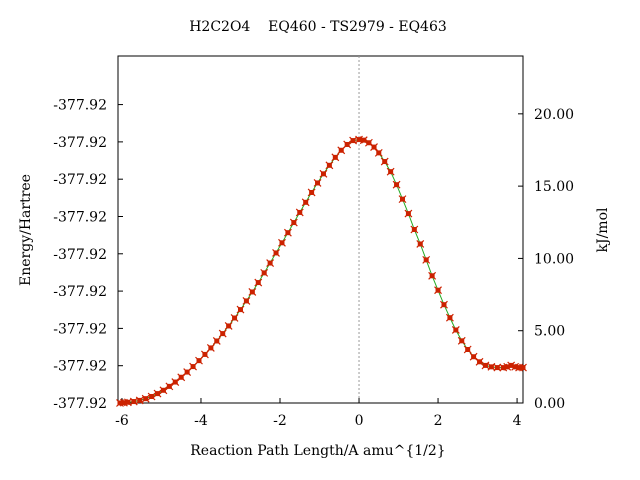  What do you see at coordinates (554, 187) in the screenshot?
I see `right-tick-label: 15.00` at bounding box center [554, 187].